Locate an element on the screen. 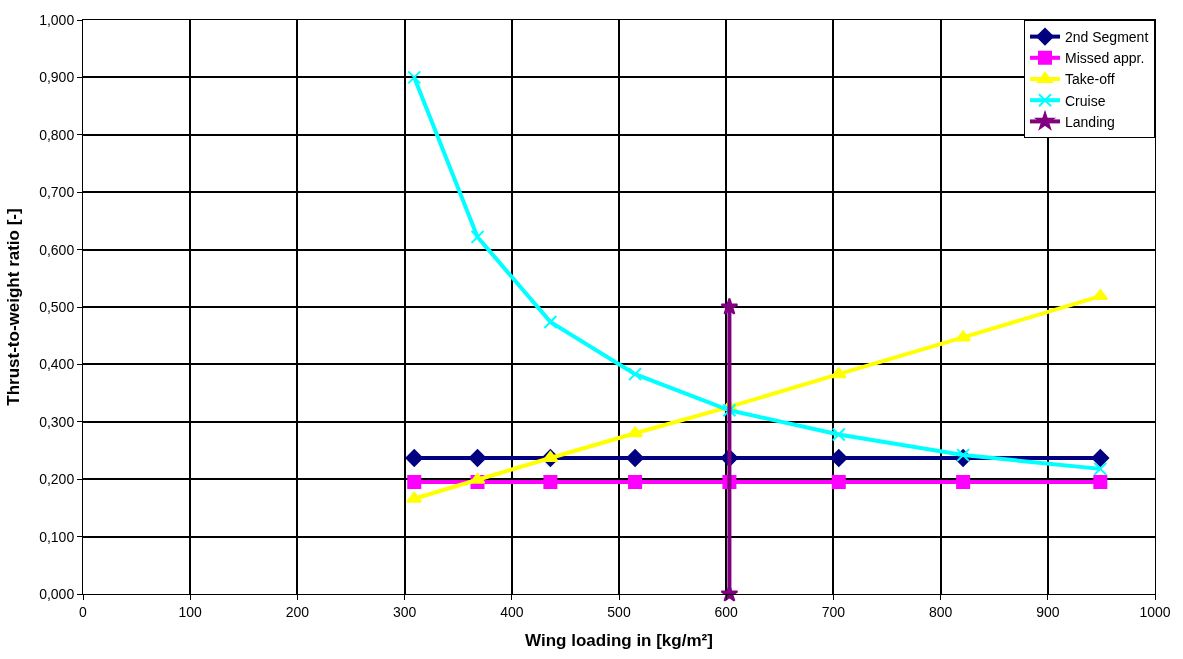 This screenshot has height=659, width=1183. x-tick-label: 100 is located at coordinates (190, 611).